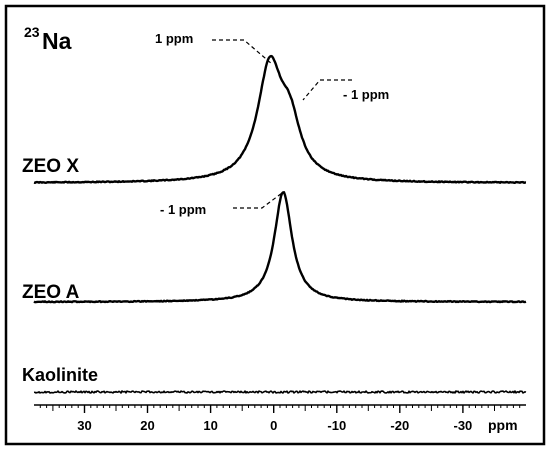  Describe the element at coordinates (51, 292) in the screenshot. I see `series-label-zeo-a: ZEO A` at that location.